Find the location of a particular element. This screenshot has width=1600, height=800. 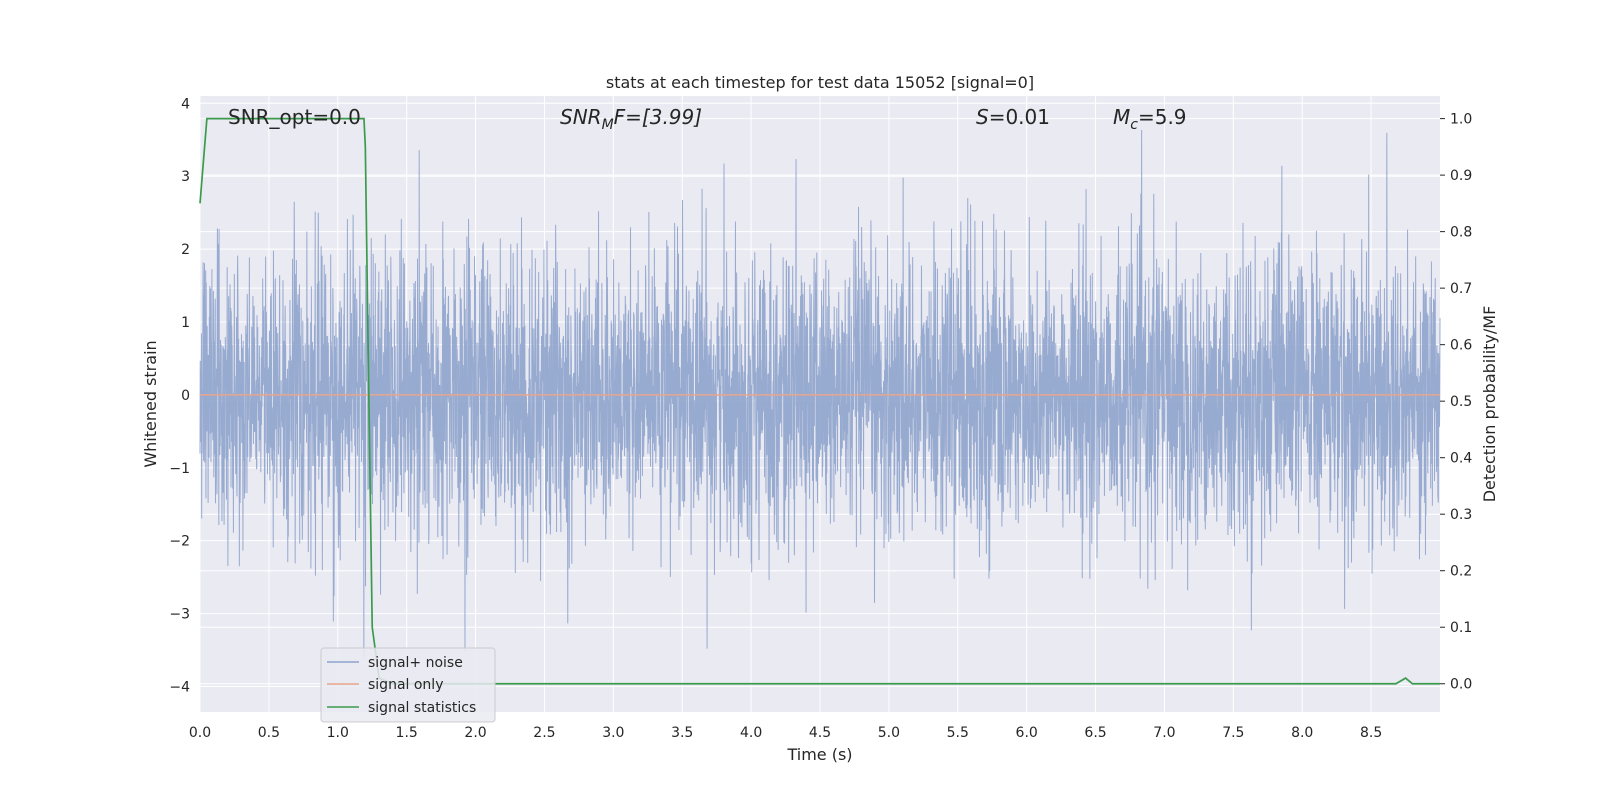

x-tick-label: 6.0 is located at coordinates (1027, 733).